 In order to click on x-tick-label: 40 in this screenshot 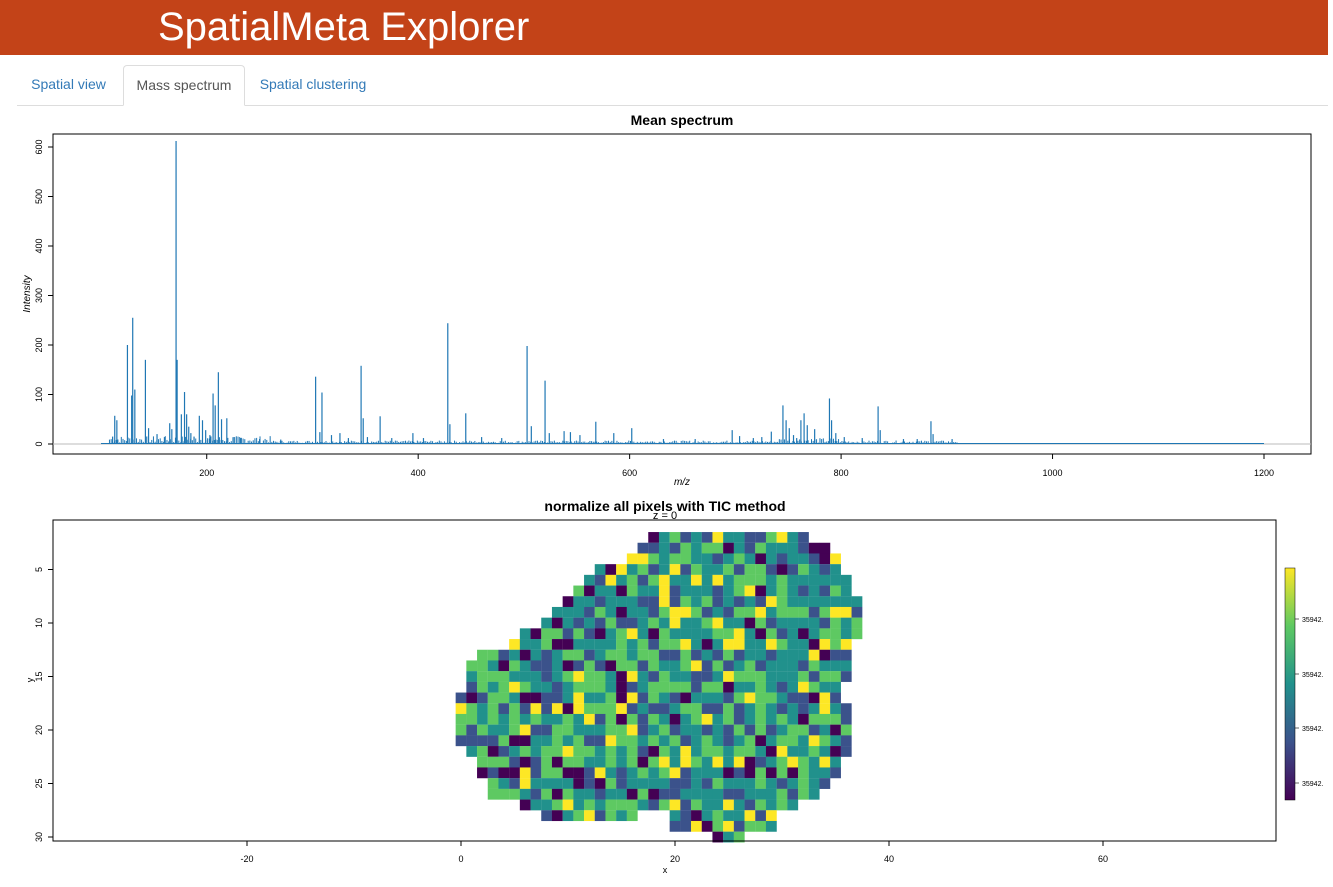, I will do `click(889, 859)`.